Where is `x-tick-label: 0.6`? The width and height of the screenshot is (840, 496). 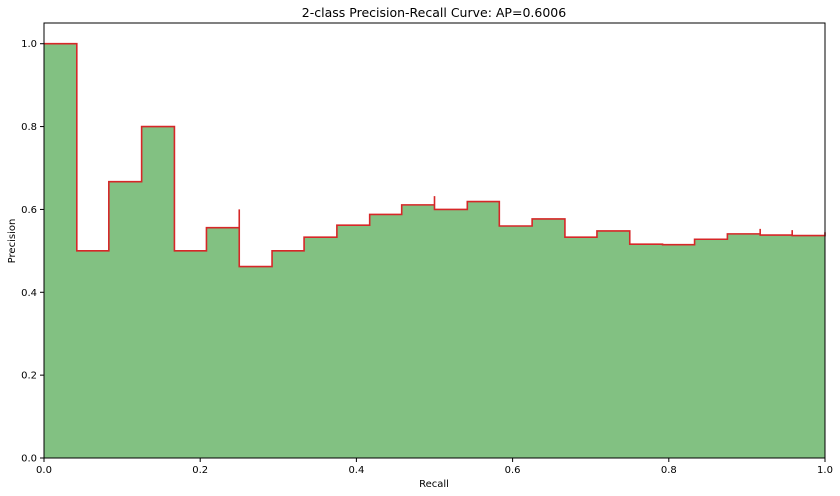 x-tick-label: 0.6 is located at coordinates (513, 470).